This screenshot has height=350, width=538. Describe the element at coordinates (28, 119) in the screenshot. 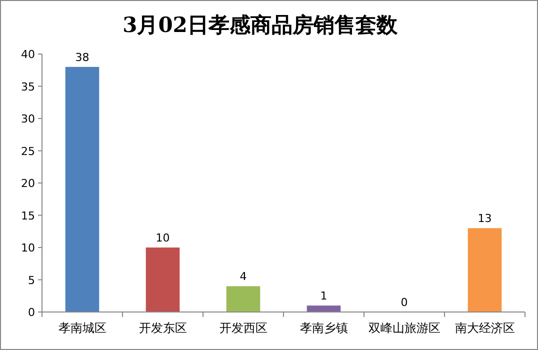

I see `y-tick-label: 30` at that location.